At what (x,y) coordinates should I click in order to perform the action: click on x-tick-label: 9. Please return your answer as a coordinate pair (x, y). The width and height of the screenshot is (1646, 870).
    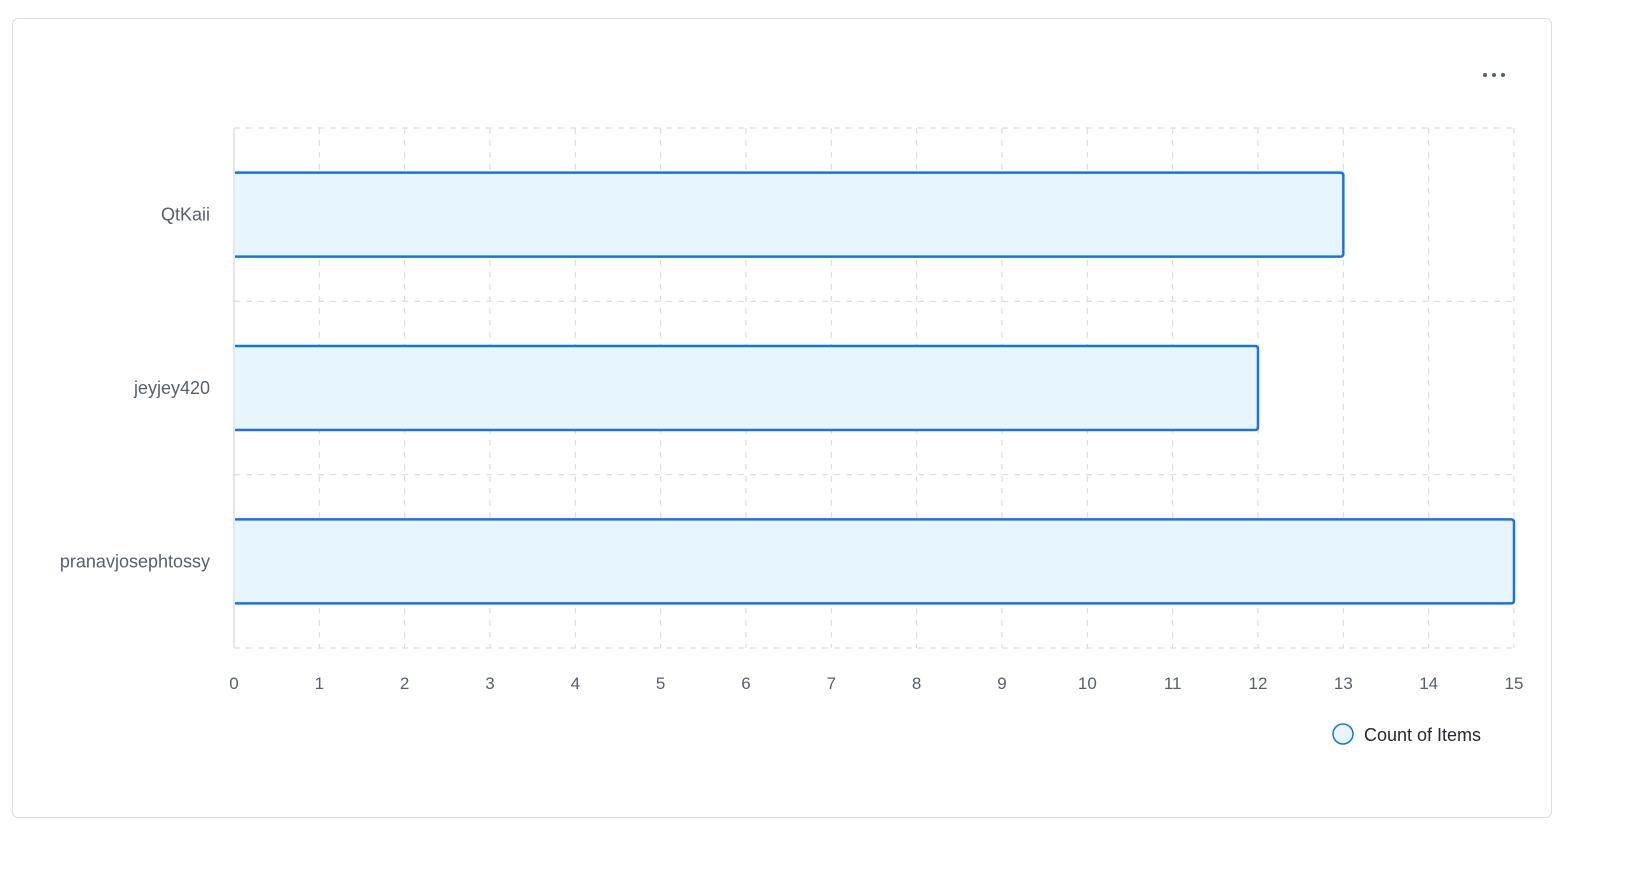
    Looking at the image, I should click on (1001, 683).